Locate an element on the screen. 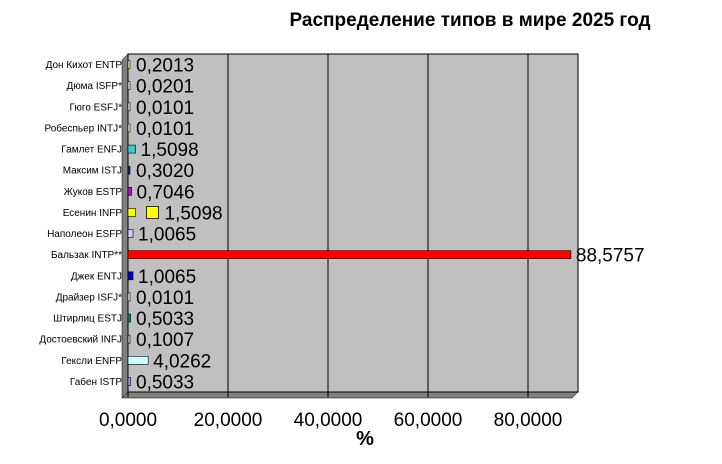 The height and width of the screenshot is (464, 722). category-label-9: Бальзак INTP** is located at coordinates (86, 255).